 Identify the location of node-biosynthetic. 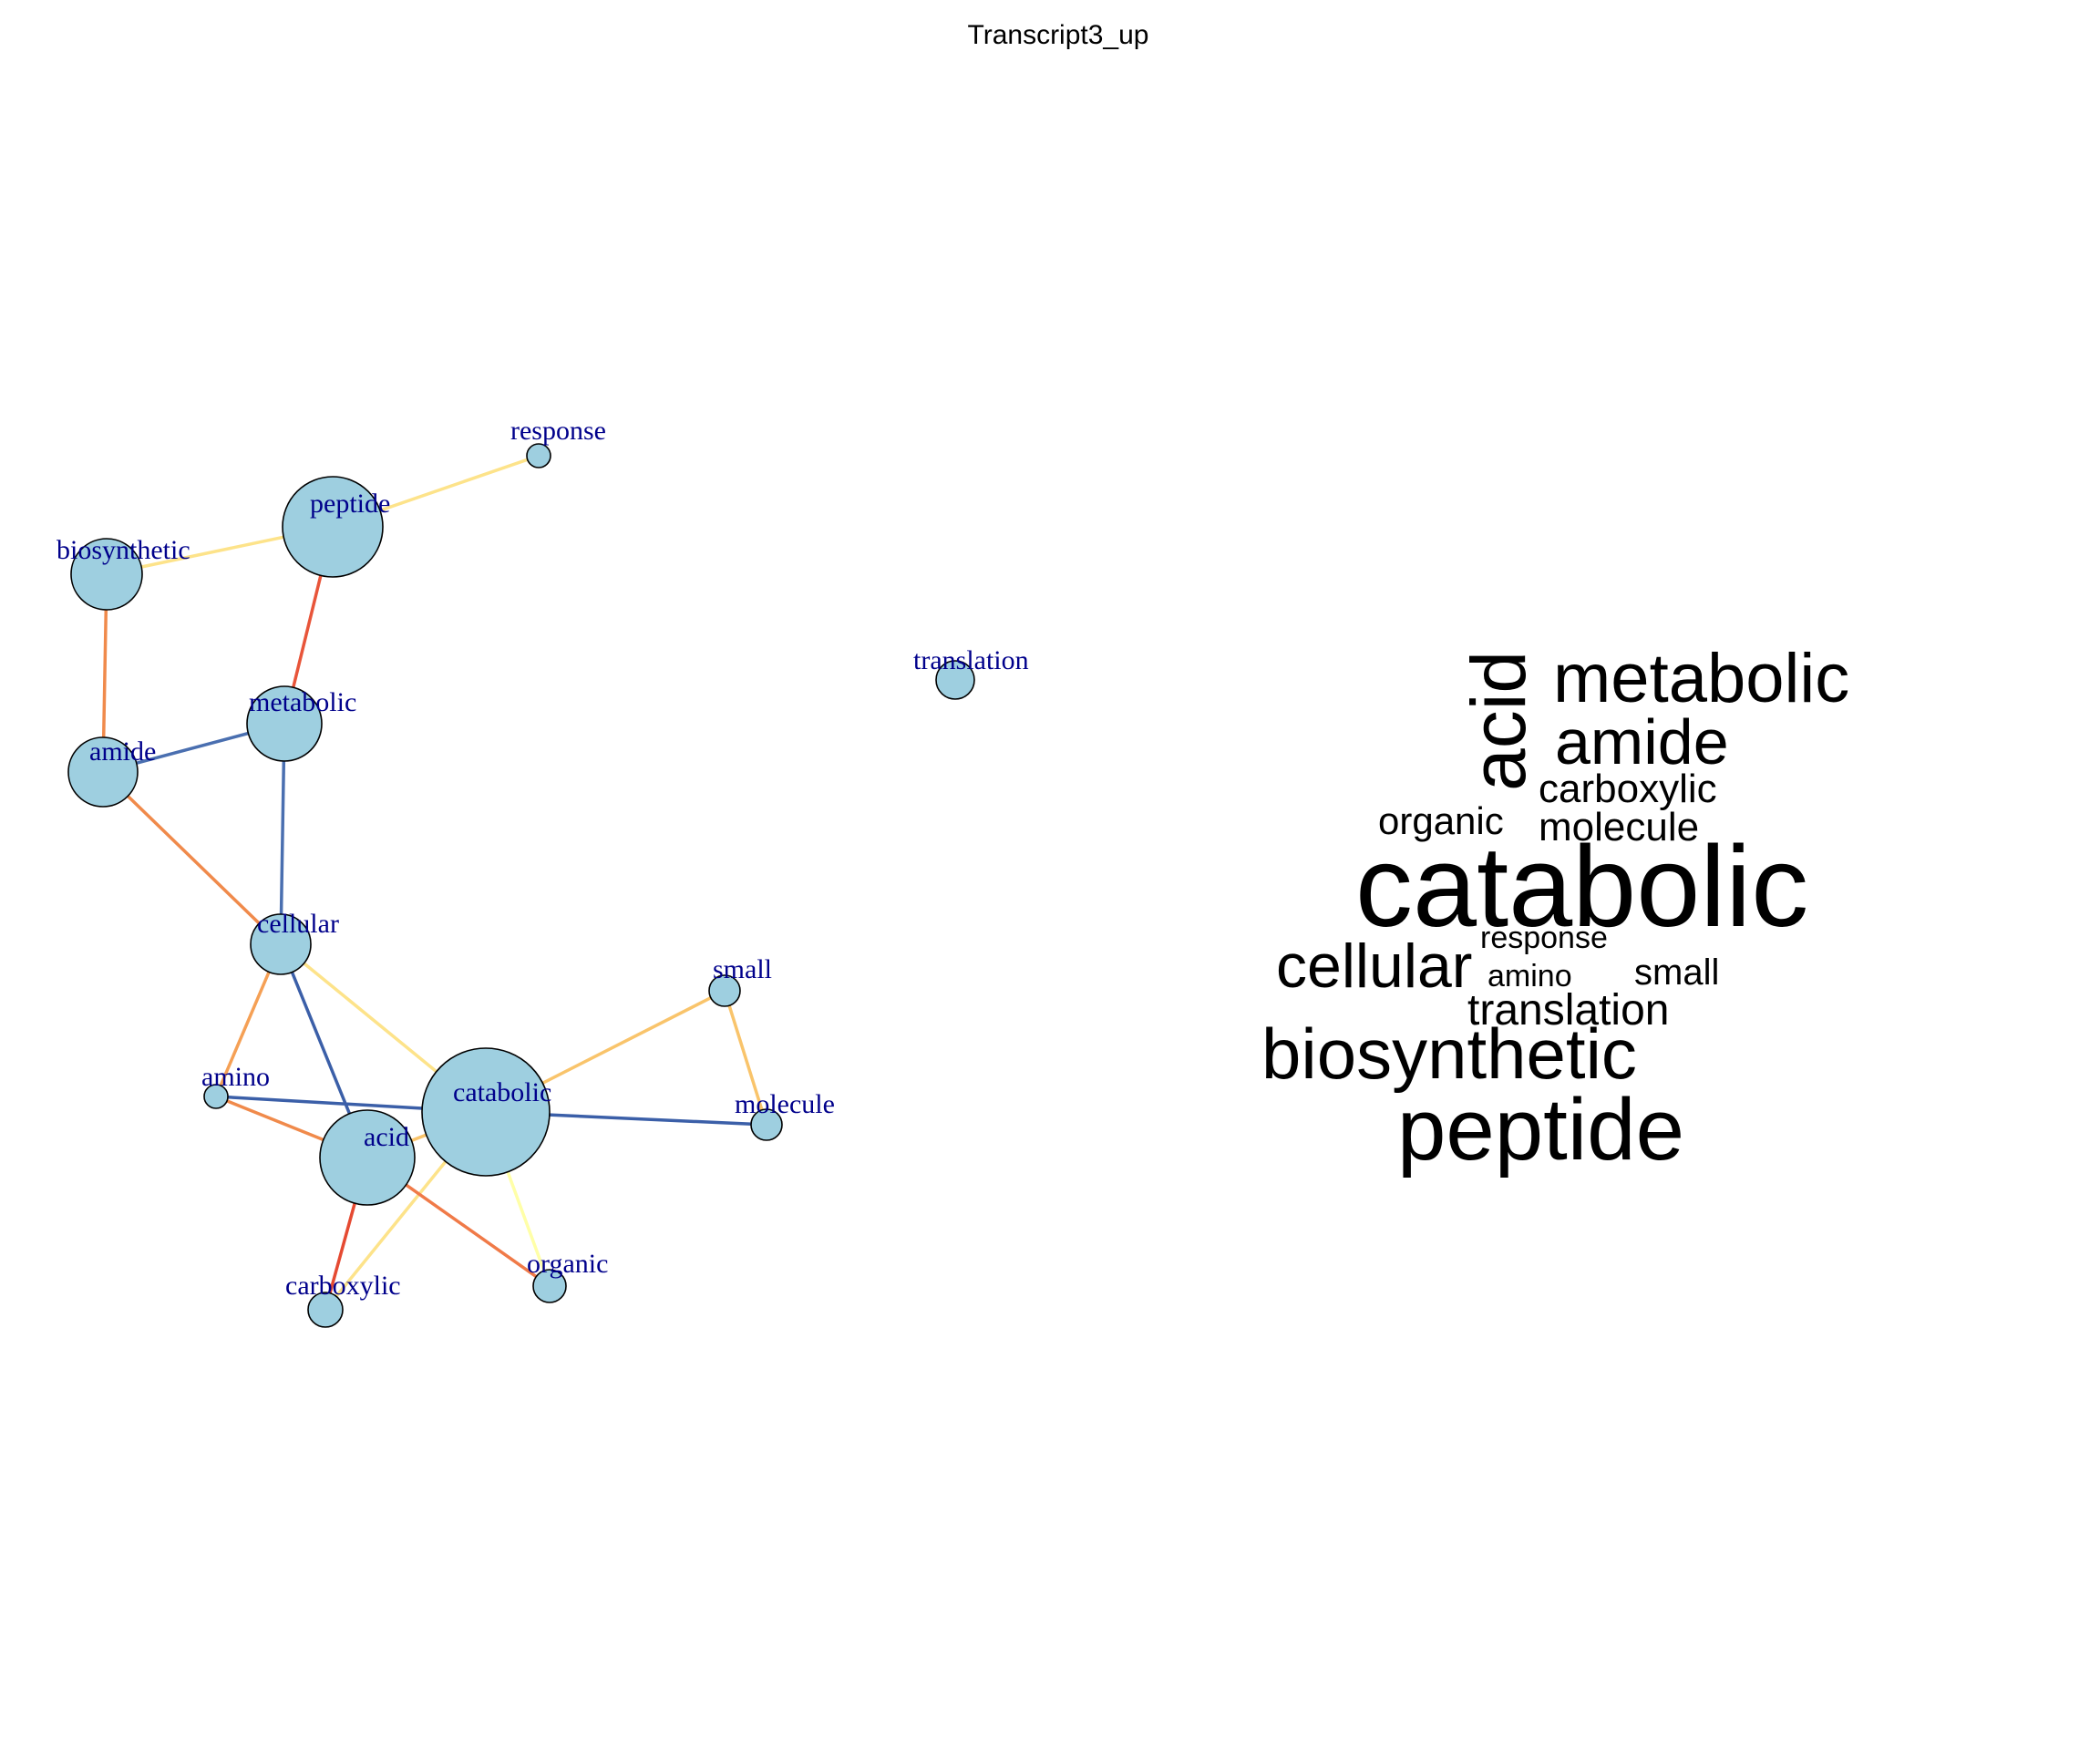
(107, 574).